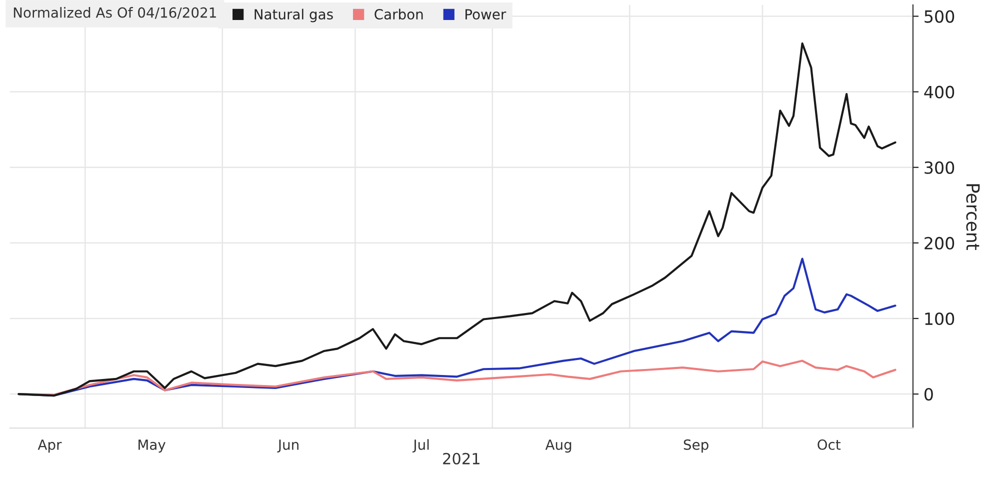 The width and height of the screenshot is (987, 492). I want to click on x-tick-label: Oct, so click(829, 444).